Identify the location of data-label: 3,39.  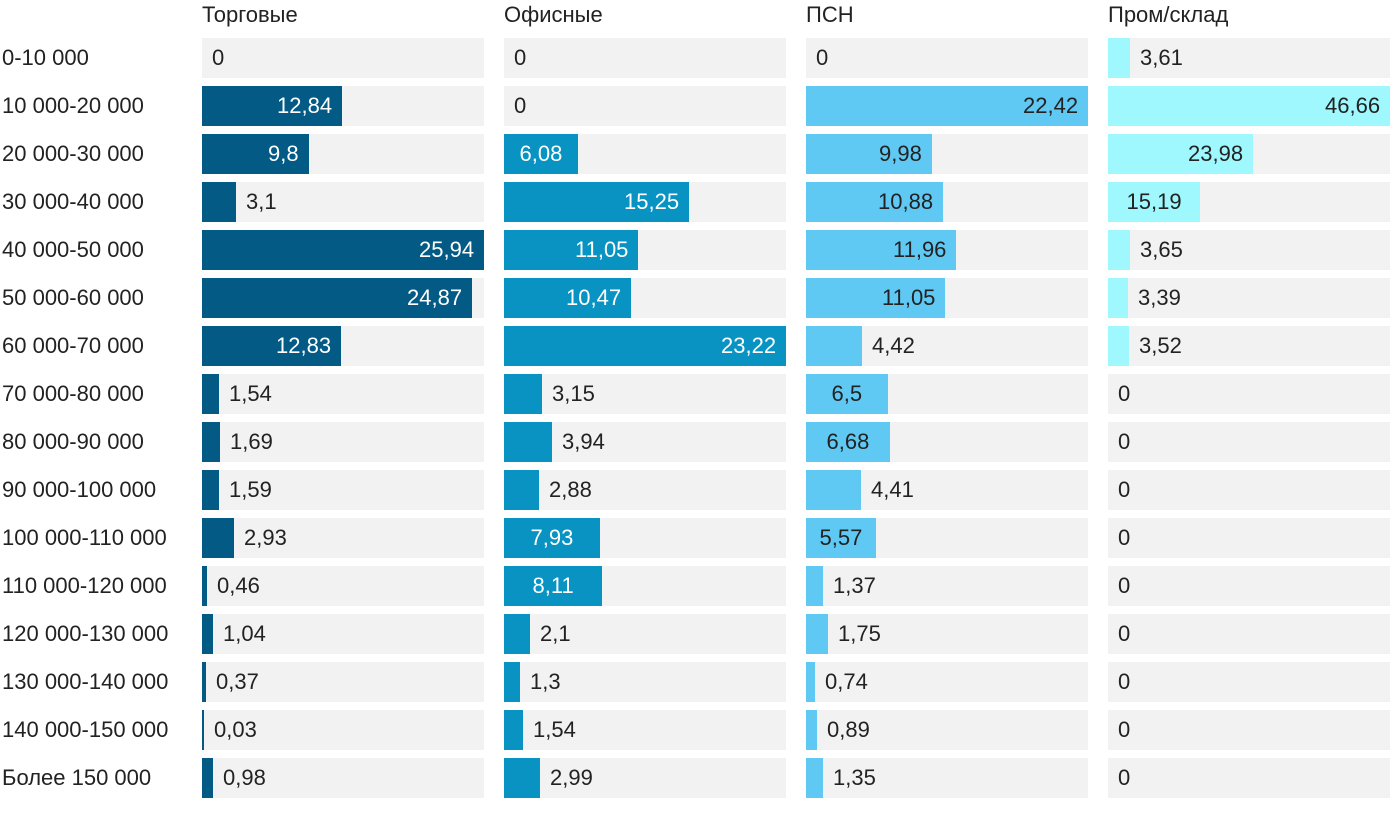
(1159, 297).